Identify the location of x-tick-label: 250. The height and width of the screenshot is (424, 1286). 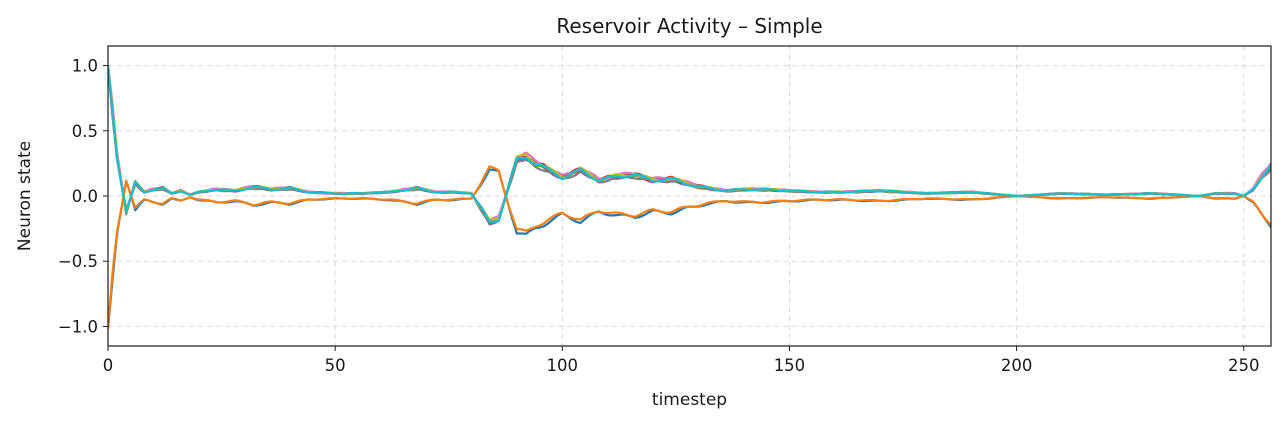
(1244, 365).